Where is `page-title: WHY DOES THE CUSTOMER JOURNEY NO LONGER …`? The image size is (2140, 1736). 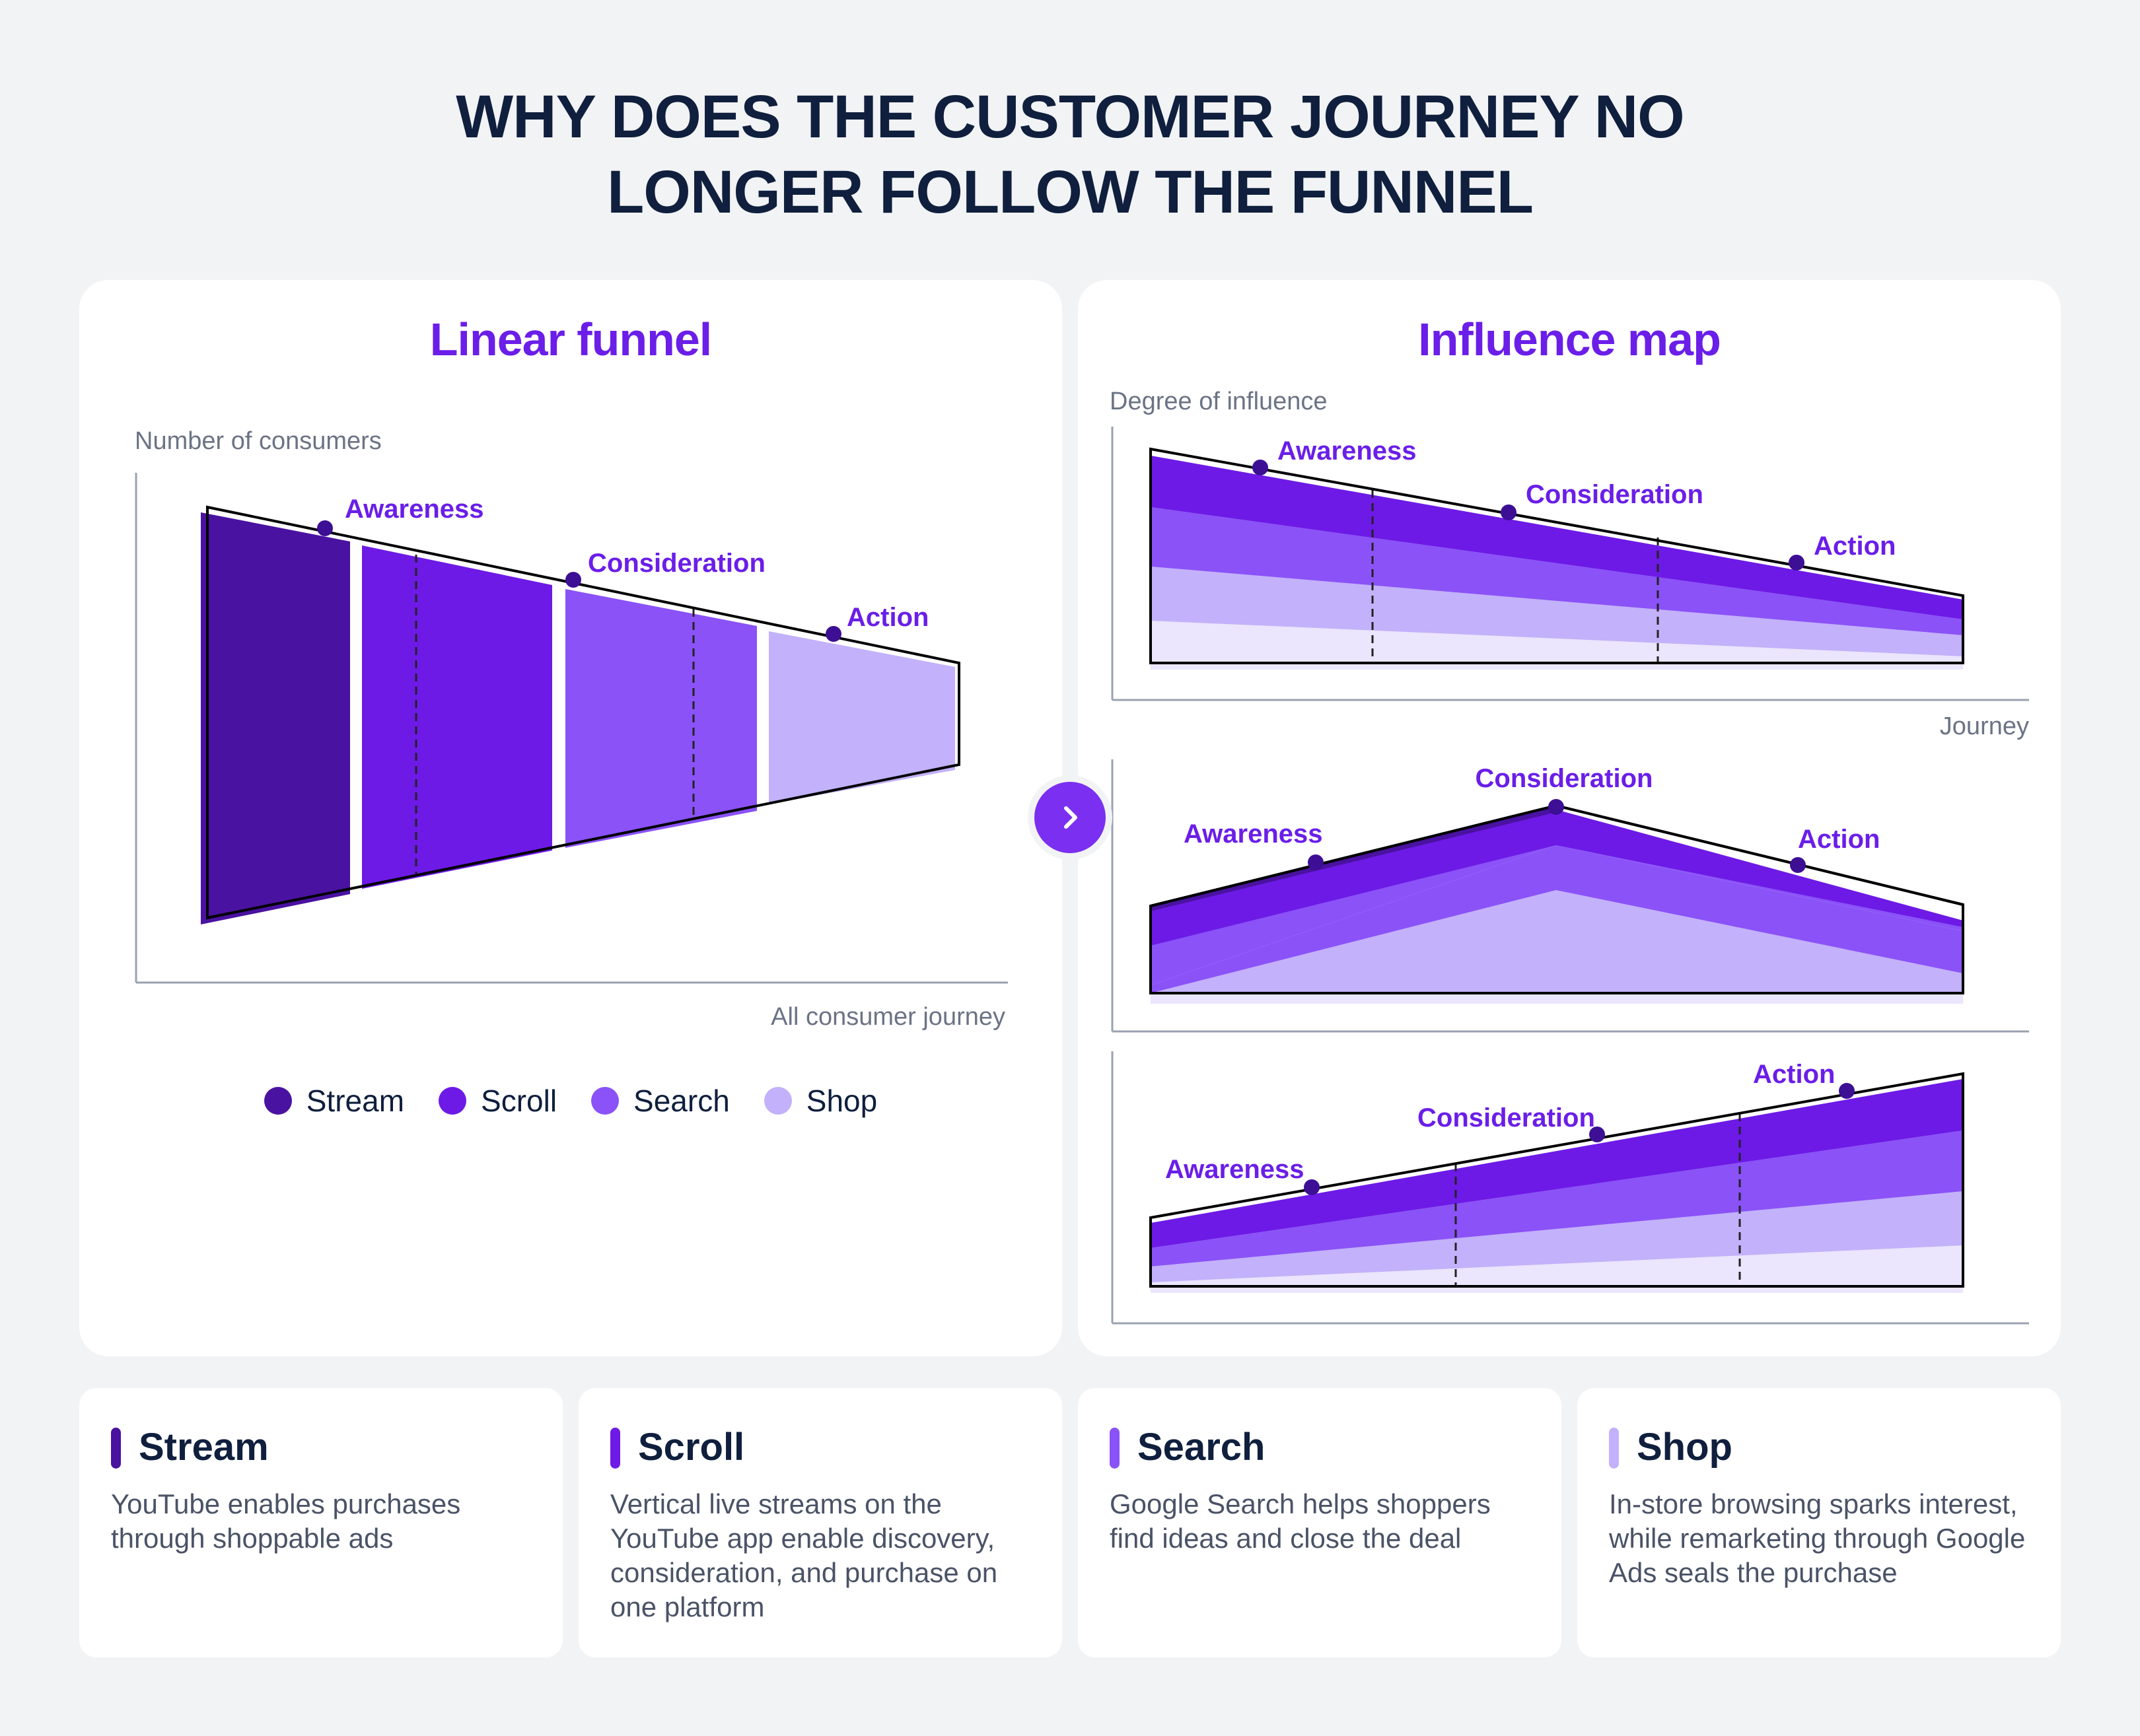
page-title: WHY DOES THE CUSTOMER JOURNEY NO LONGER … is located at coordinates (1070, 154).